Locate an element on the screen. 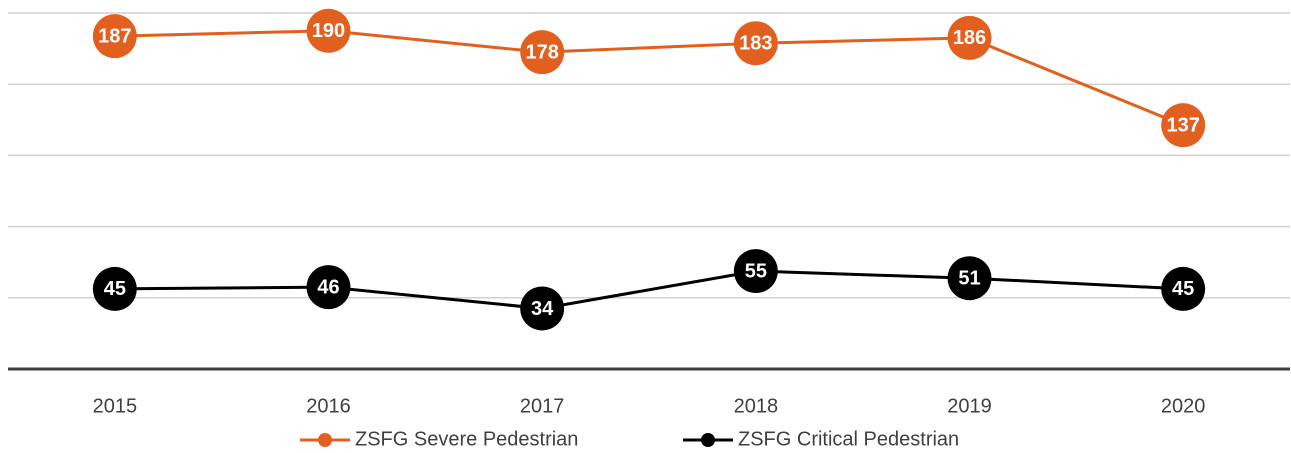 The height and width of the screenshot is (453, 1291). data-label: 55 is located at coordinates (756, 271).